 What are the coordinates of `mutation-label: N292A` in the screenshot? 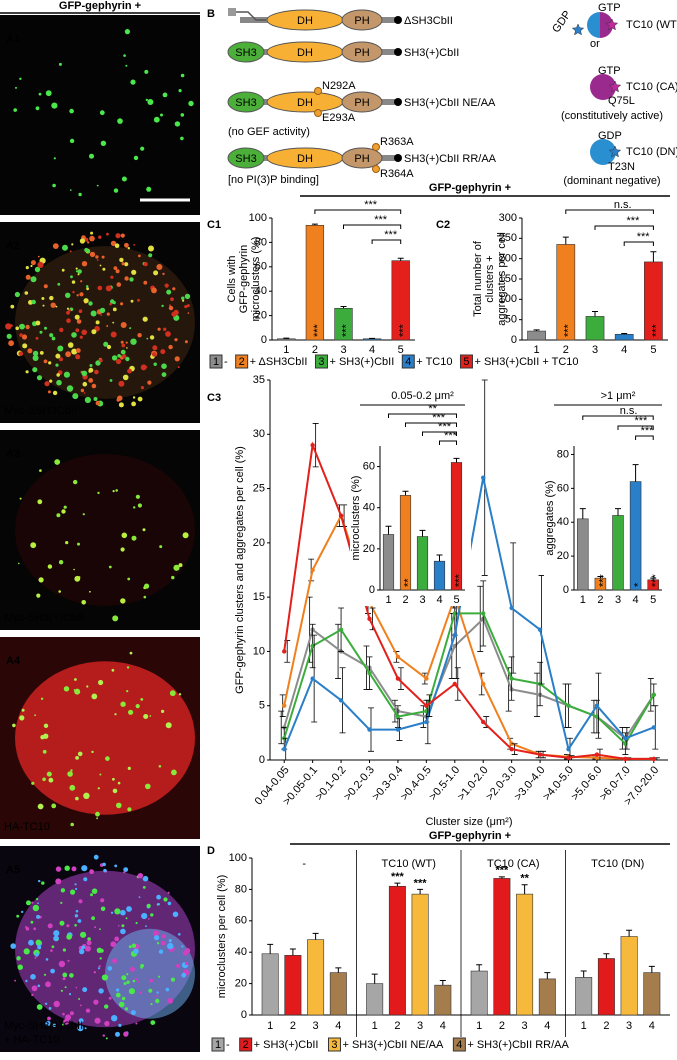 It's located at (339, 86).